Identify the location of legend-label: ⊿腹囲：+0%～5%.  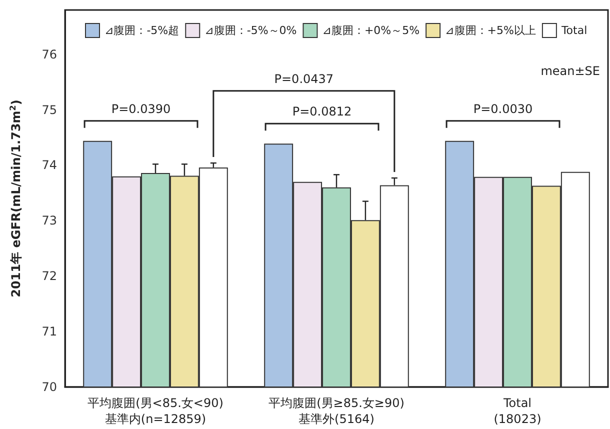
(371, 30).